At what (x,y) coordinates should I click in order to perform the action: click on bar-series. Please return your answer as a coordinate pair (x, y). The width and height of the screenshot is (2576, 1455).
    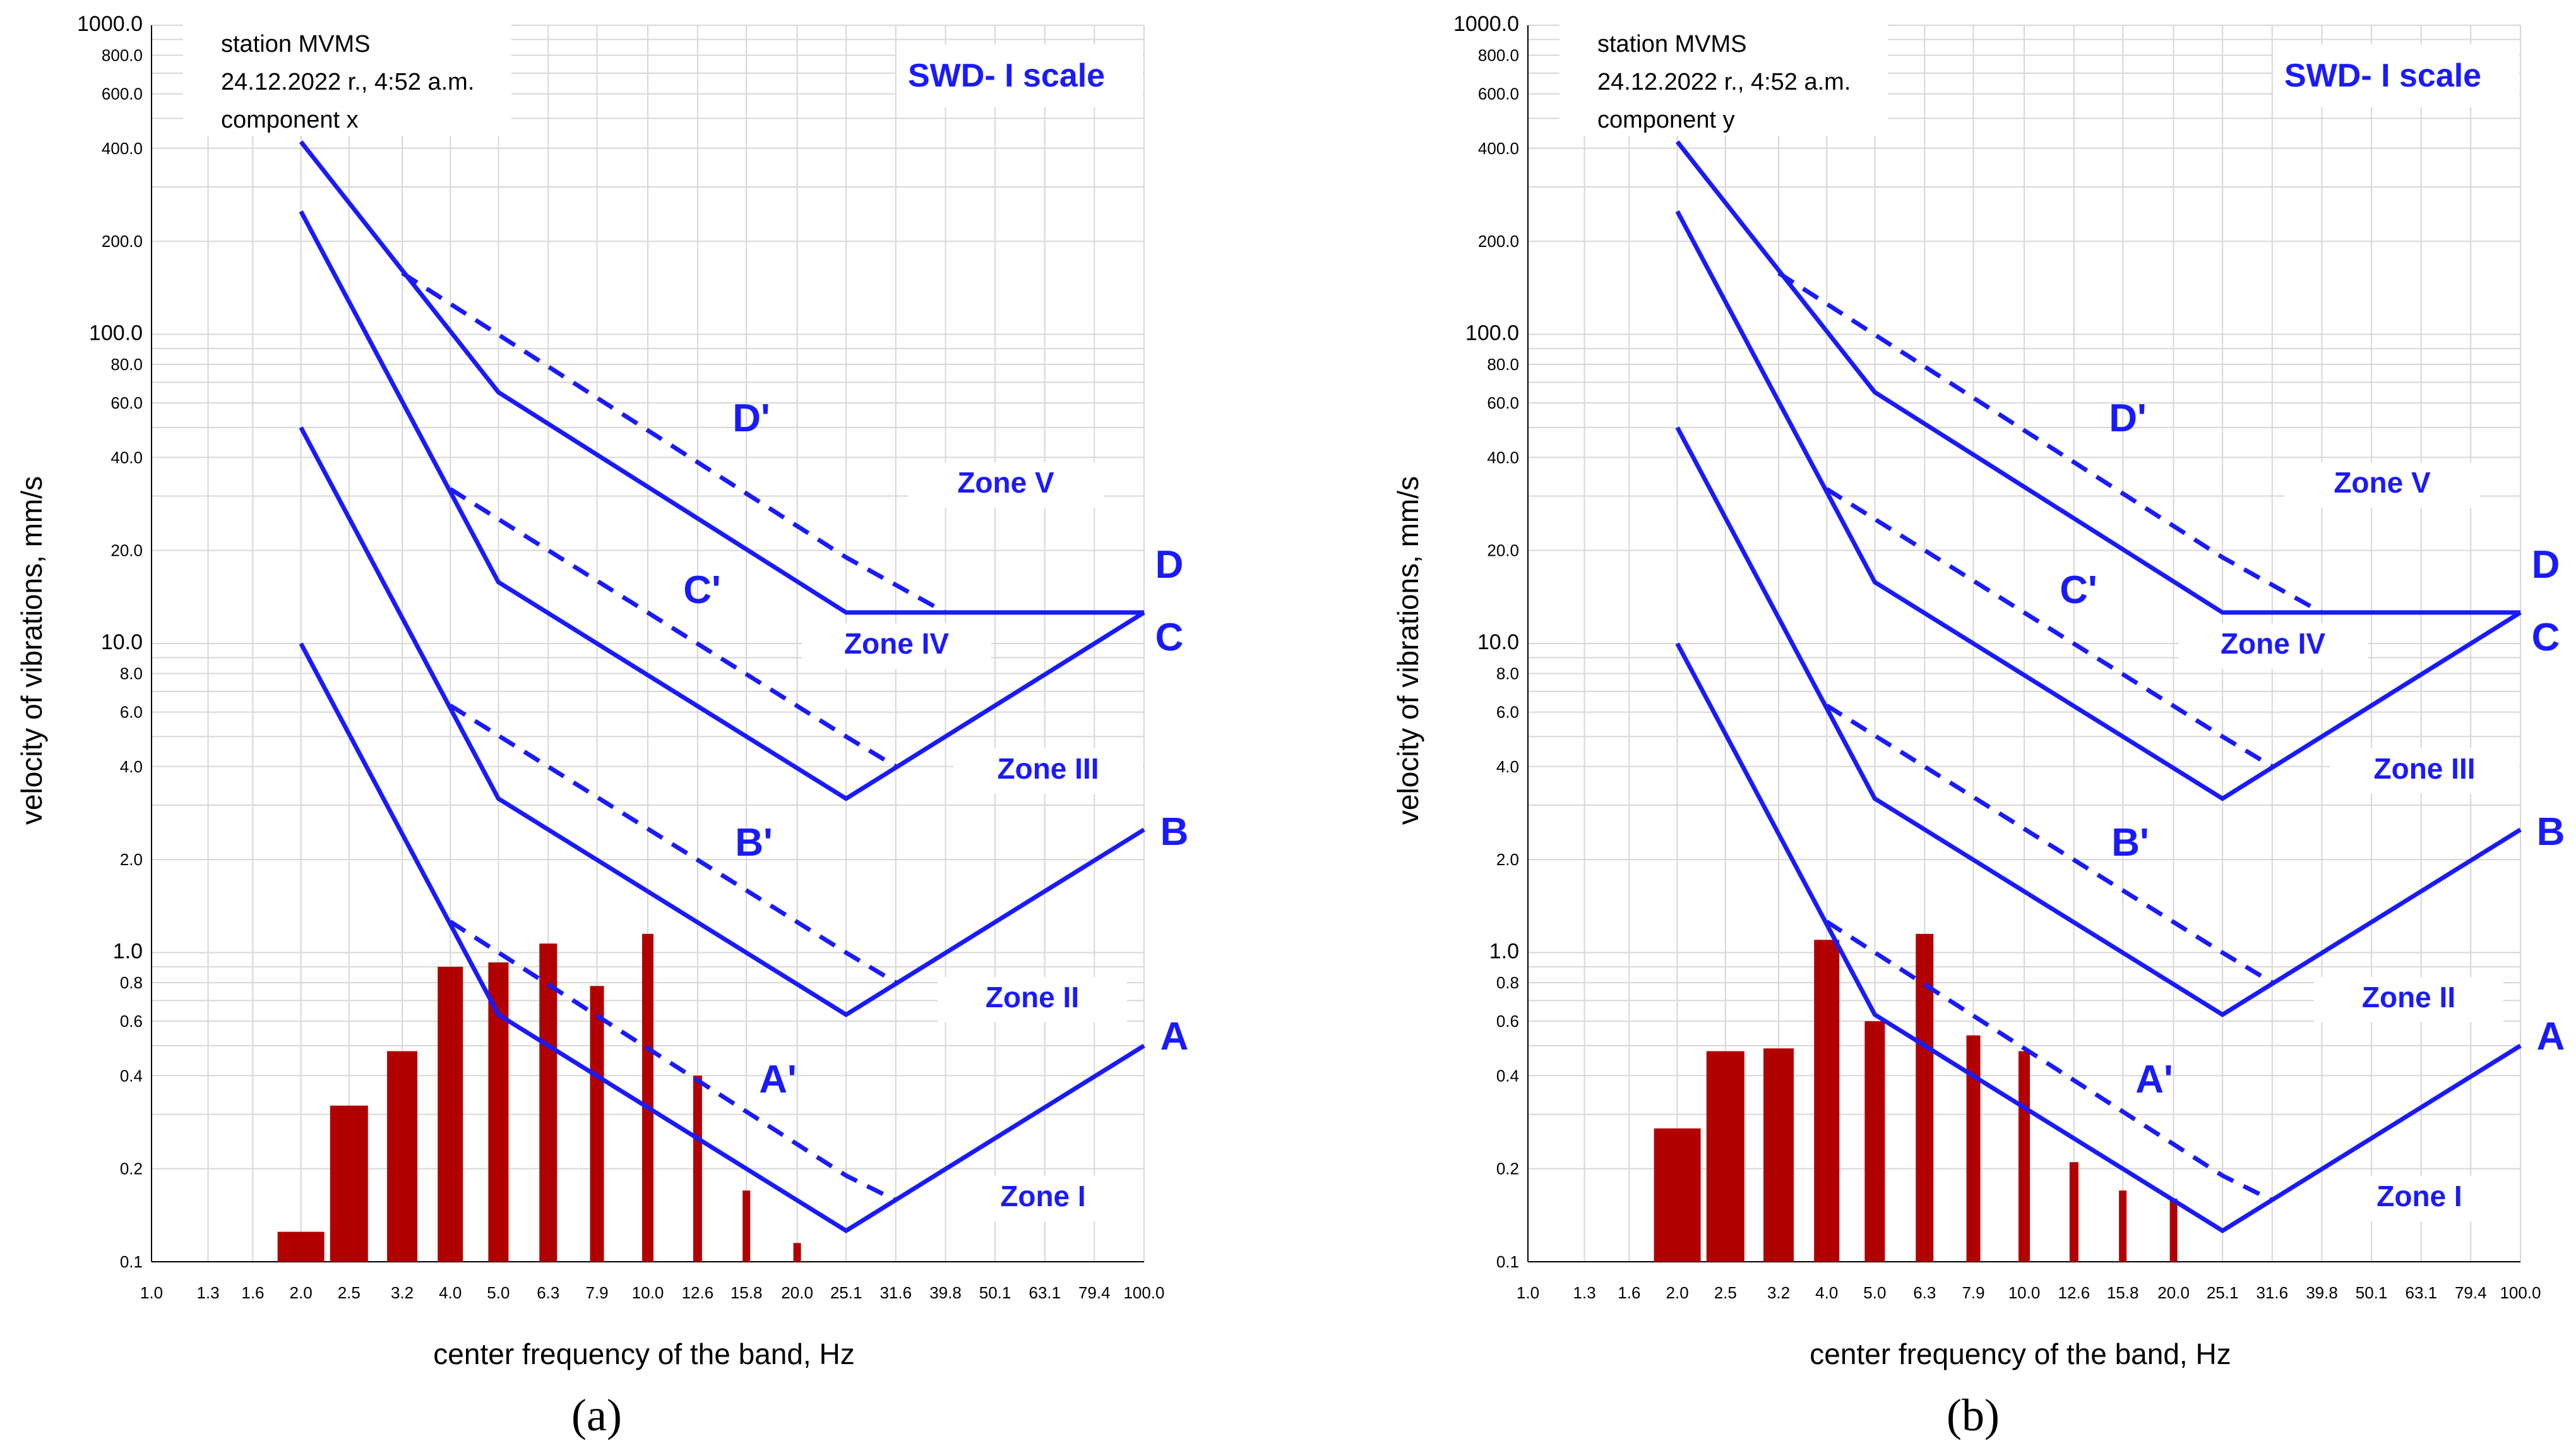
    Looking at the image, I should click on (1916, 1097).